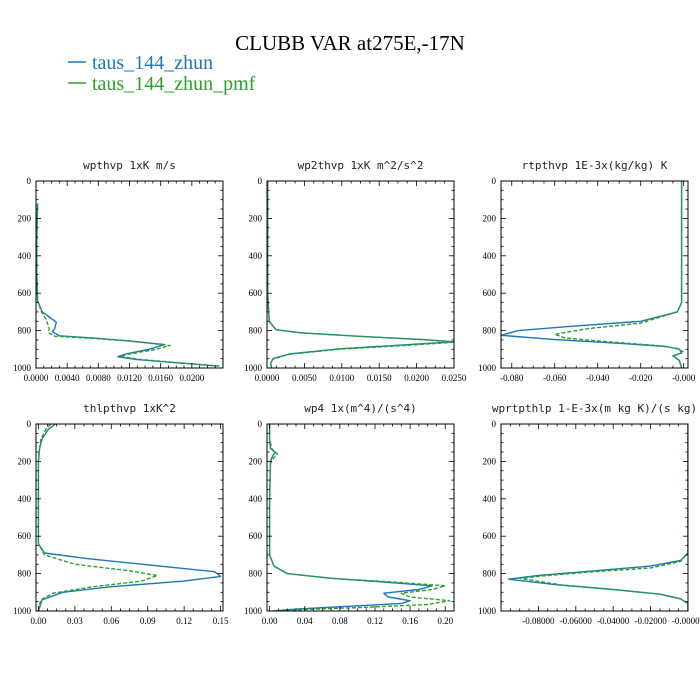 The height and width of the screenshot is (700, 700). I want to click on legend: taus_144_zhun taus_144_zhun_pmf, so click(162, 73).